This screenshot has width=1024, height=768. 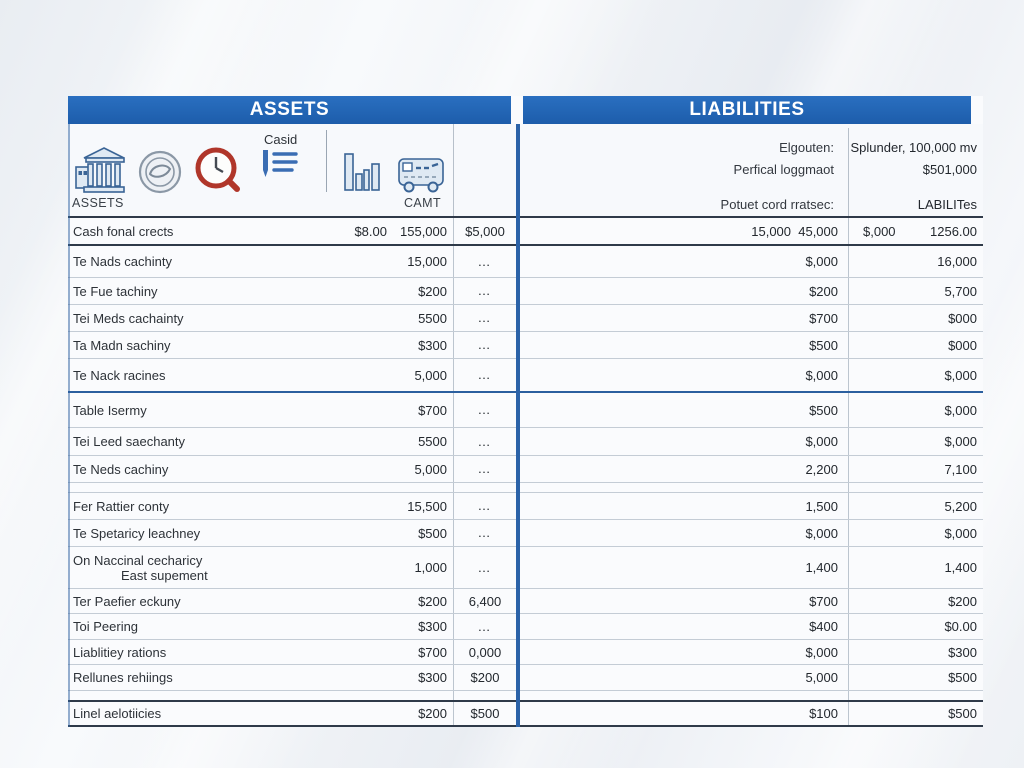 I want to click on liability-value-cell-2: $000, so click(x=915, y=318).